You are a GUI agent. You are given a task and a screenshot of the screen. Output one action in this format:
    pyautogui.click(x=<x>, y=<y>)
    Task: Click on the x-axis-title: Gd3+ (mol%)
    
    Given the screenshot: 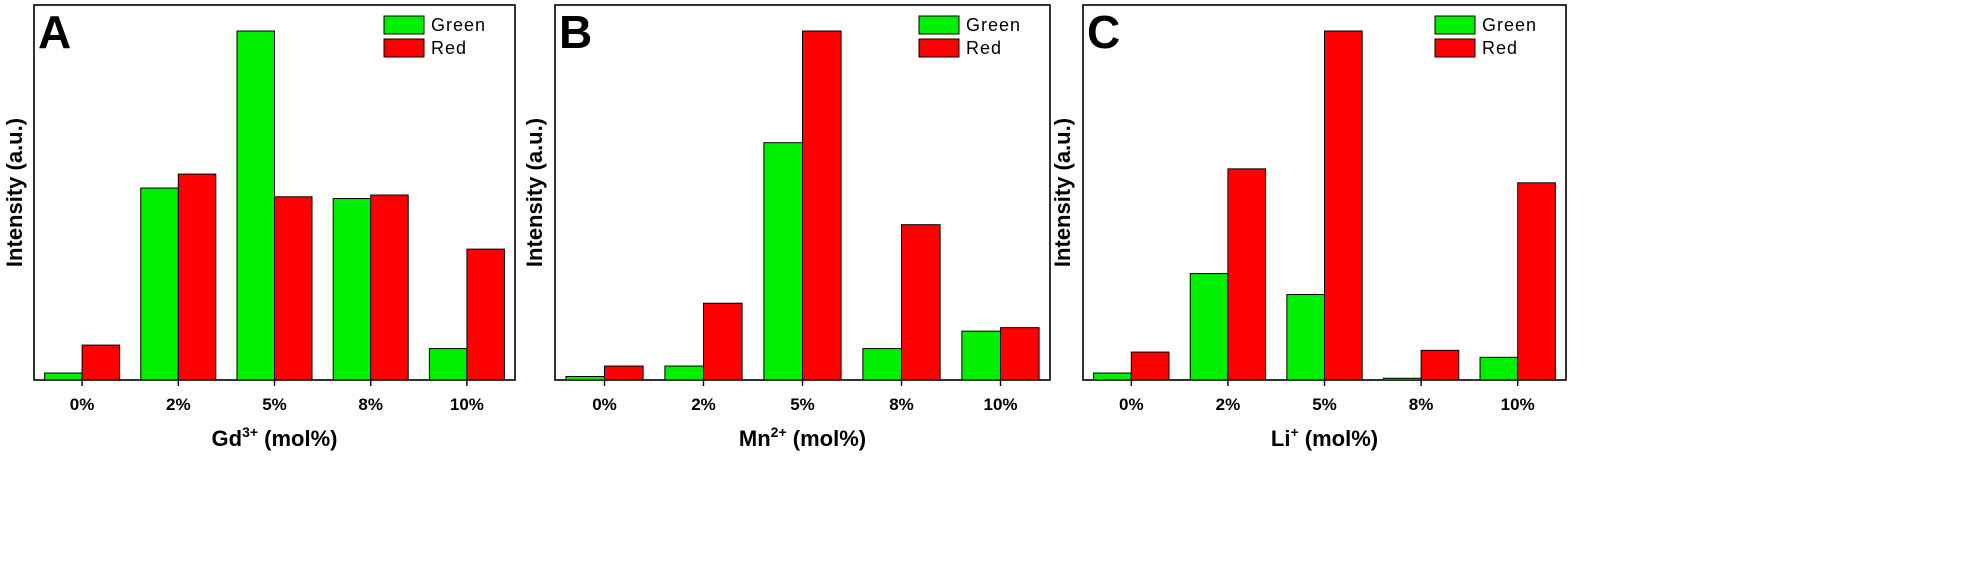 What is the action you would take?
    pyautogui.click(x=275, y=437)
    